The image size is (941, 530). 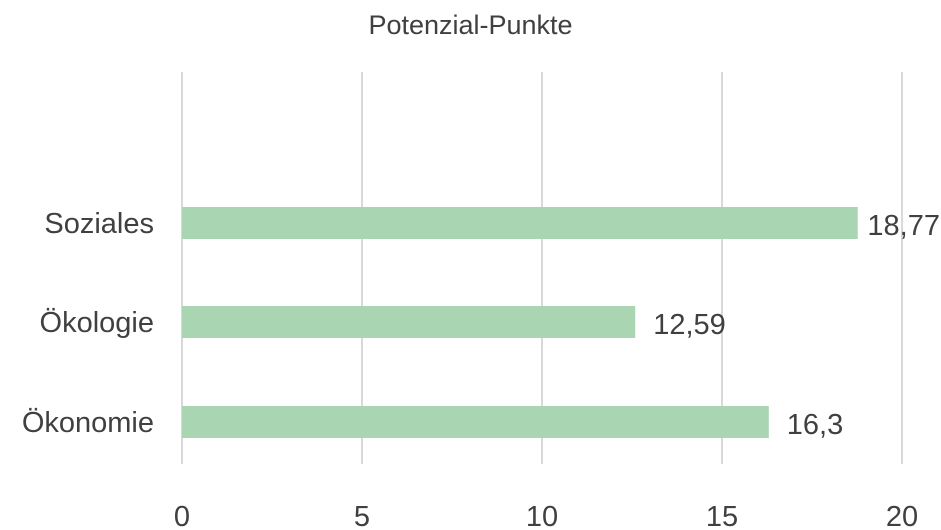 I want to click on x-tick-label-1: 5, so click(x=362, y=515).